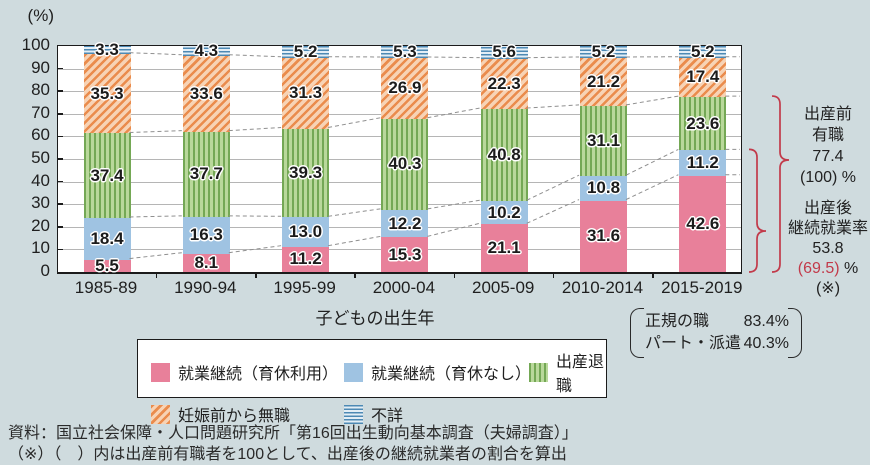  I want to click on y-axis-tick-label: 30, so click(40, 203).